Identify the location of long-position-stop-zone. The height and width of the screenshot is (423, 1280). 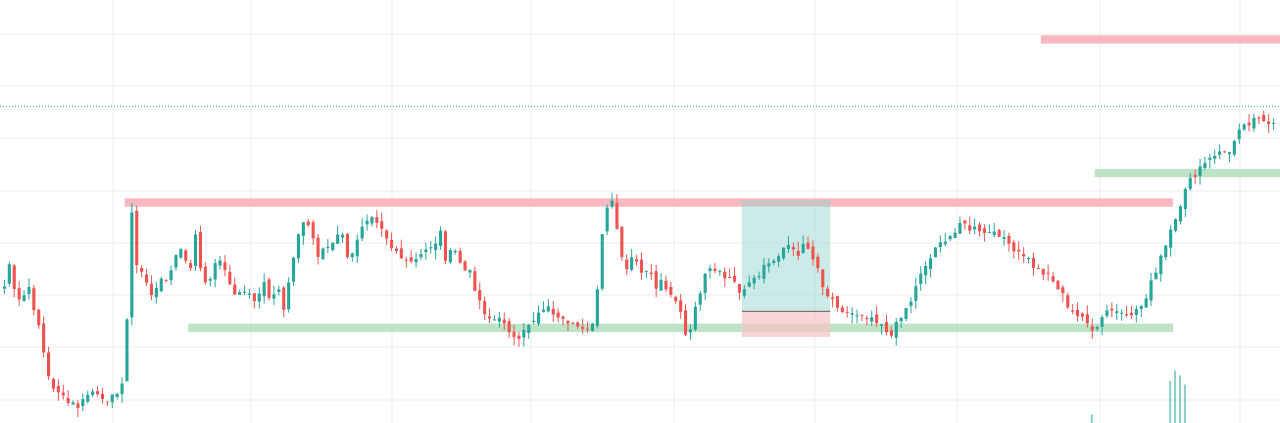
(786, 324).